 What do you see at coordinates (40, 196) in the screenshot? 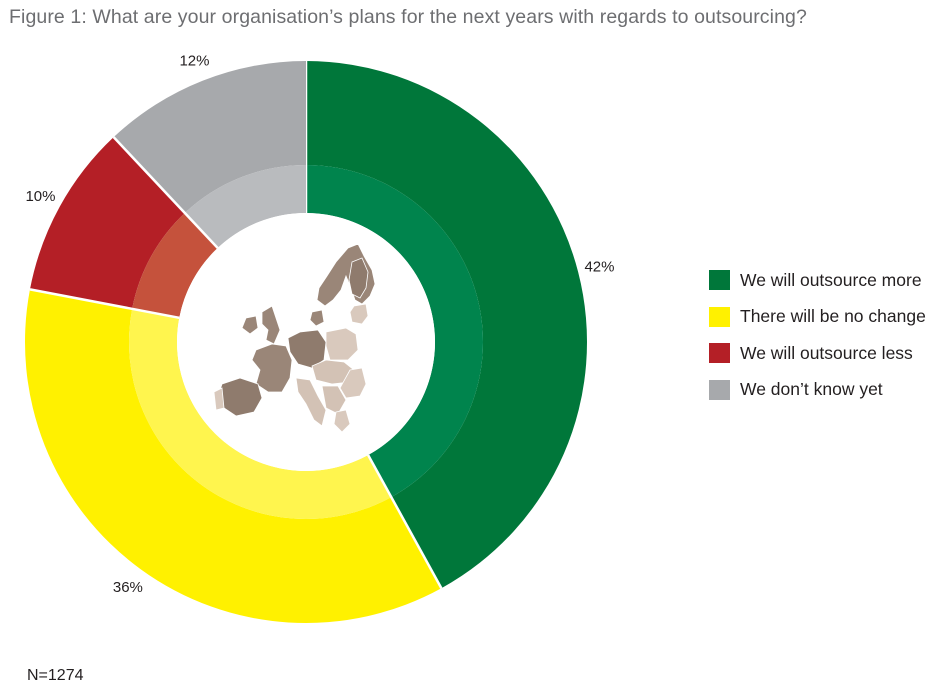
I see `slice-label-outsource-less: 10%` at bounding box center [40, 196].